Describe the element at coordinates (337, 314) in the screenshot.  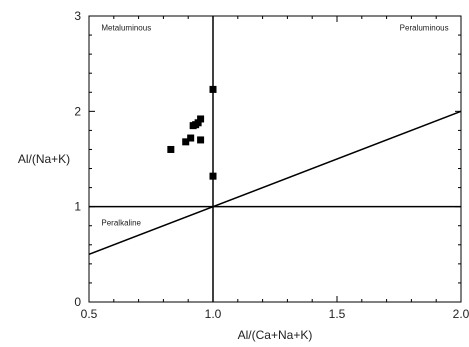
I see `x-tick-label: 1.5` at that location.